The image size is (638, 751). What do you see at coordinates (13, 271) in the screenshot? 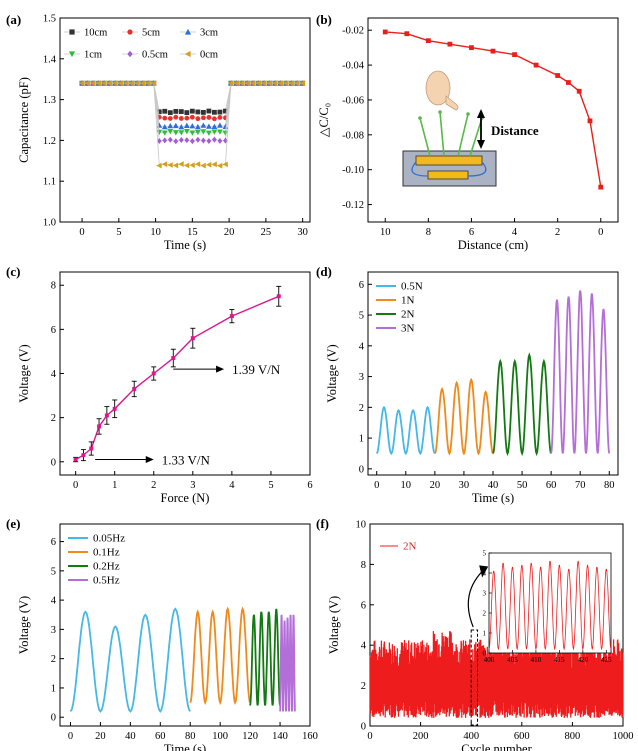
I see `panel-label: (c)` at bounding box center [13, 271].